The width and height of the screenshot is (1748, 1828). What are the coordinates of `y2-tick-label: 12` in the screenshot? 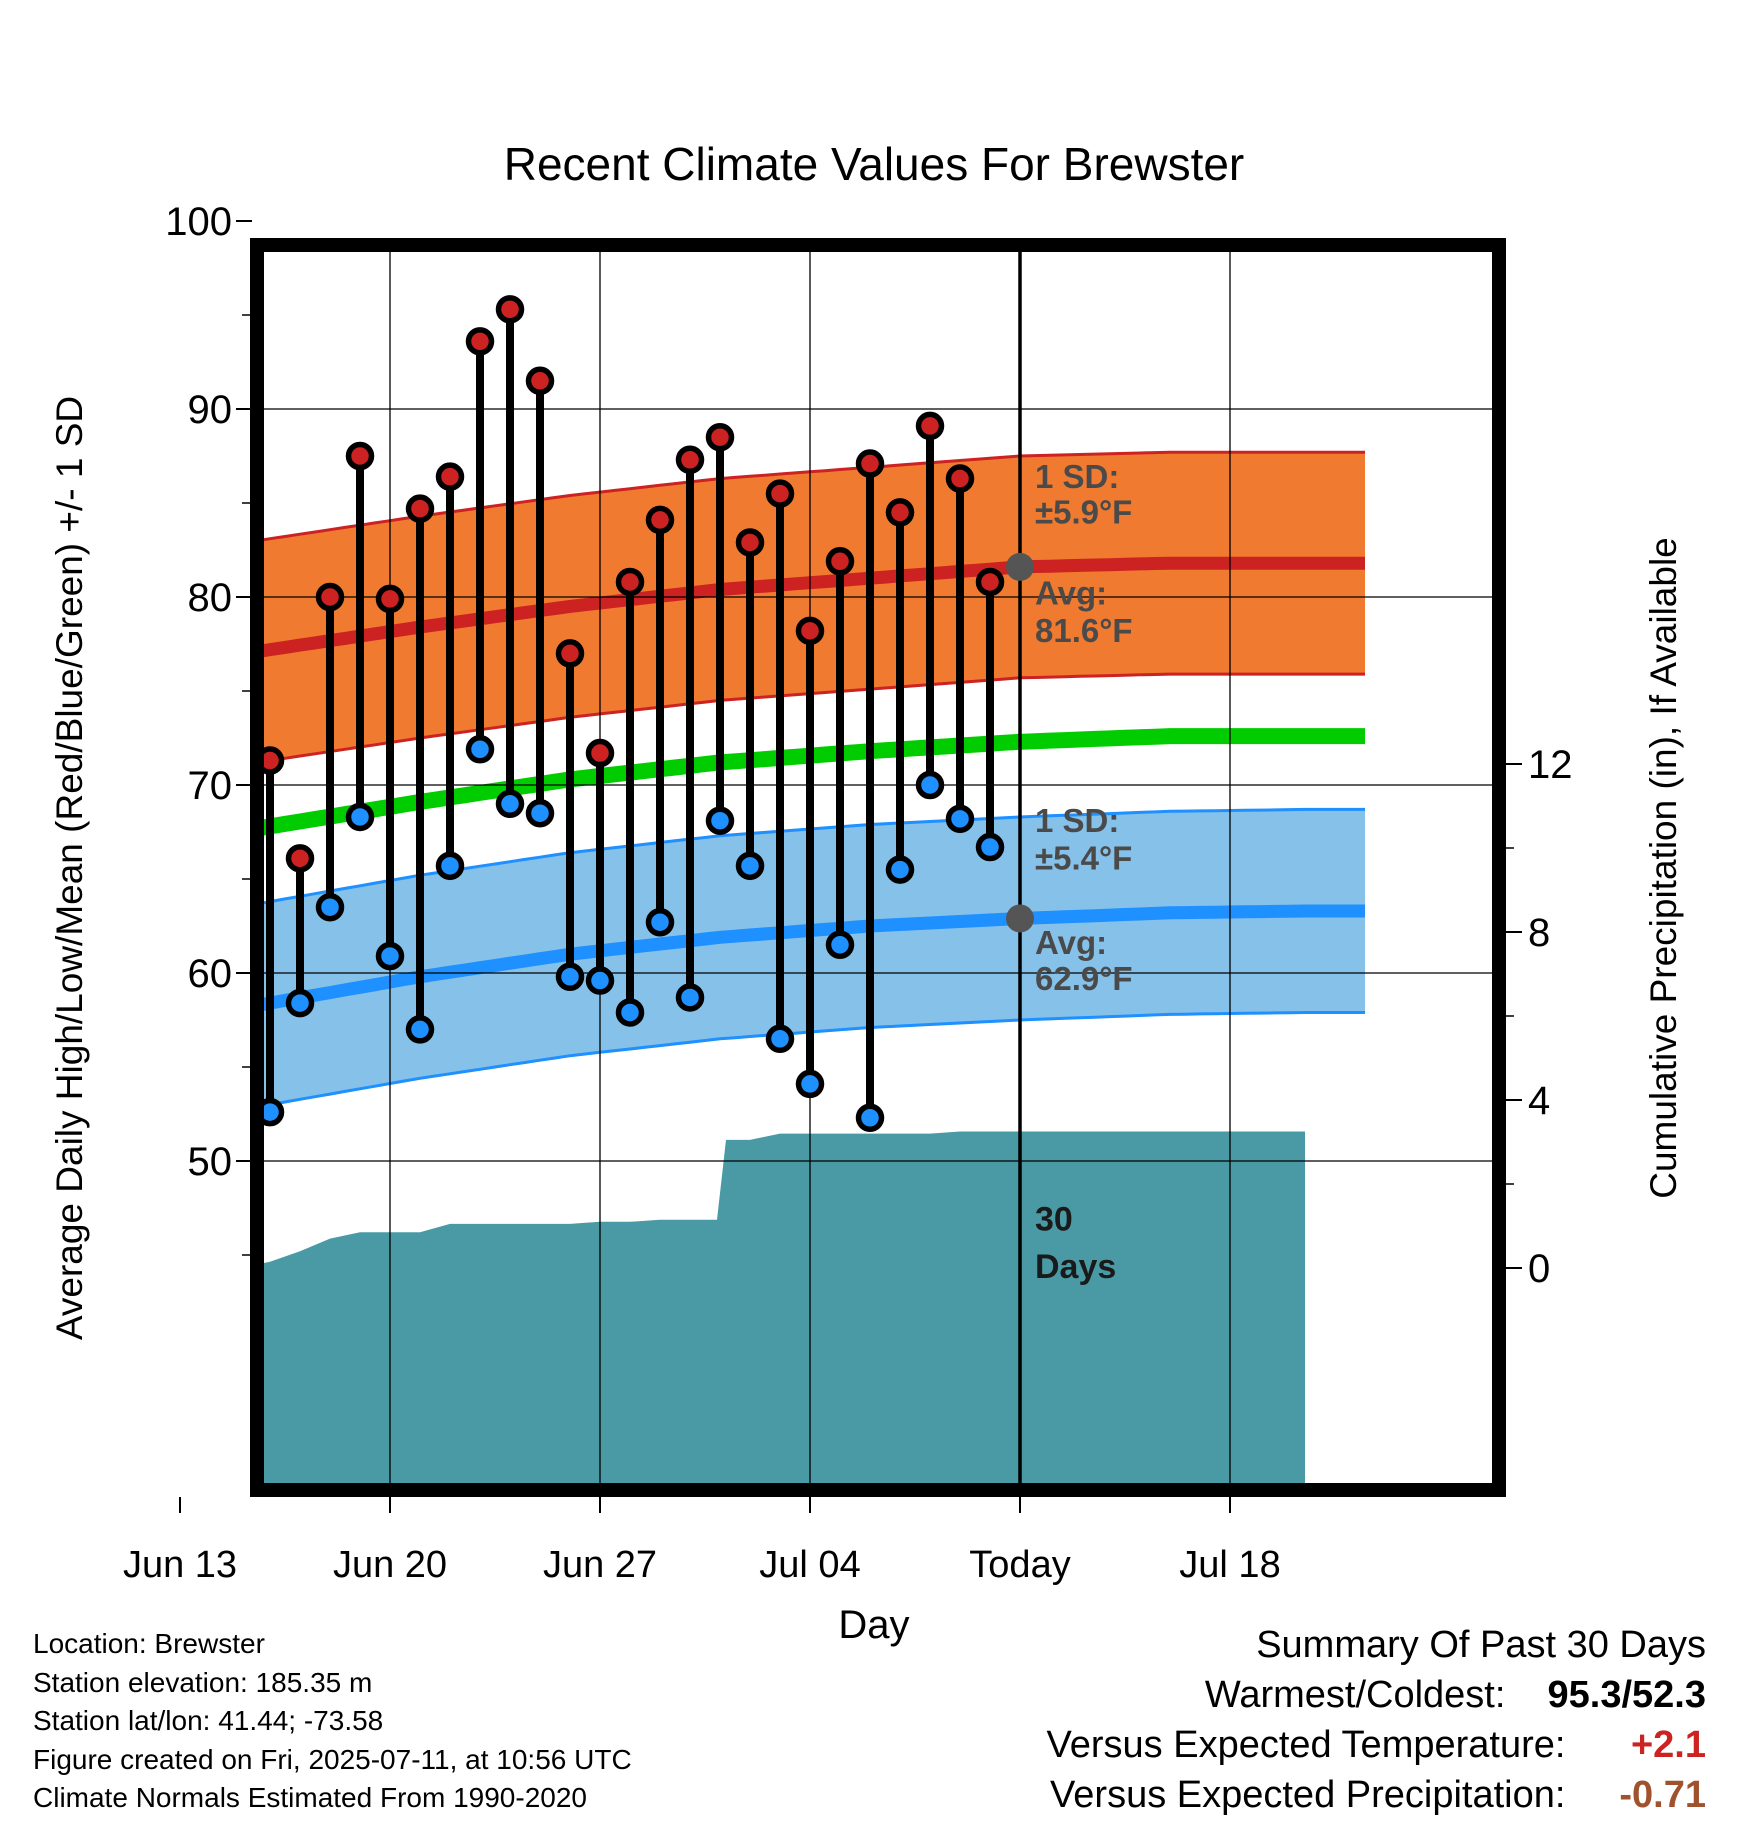 It's located at (1550, 765).